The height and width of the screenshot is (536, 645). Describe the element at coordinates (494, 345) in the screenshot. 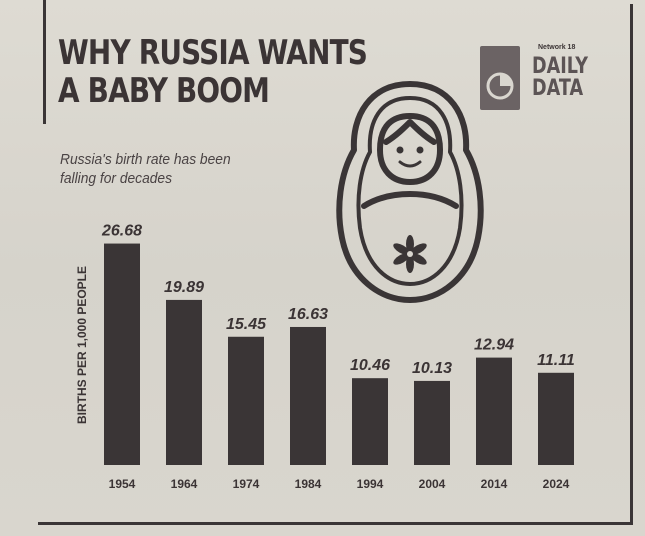

I see `value-label-2014: 12.94` at that location.